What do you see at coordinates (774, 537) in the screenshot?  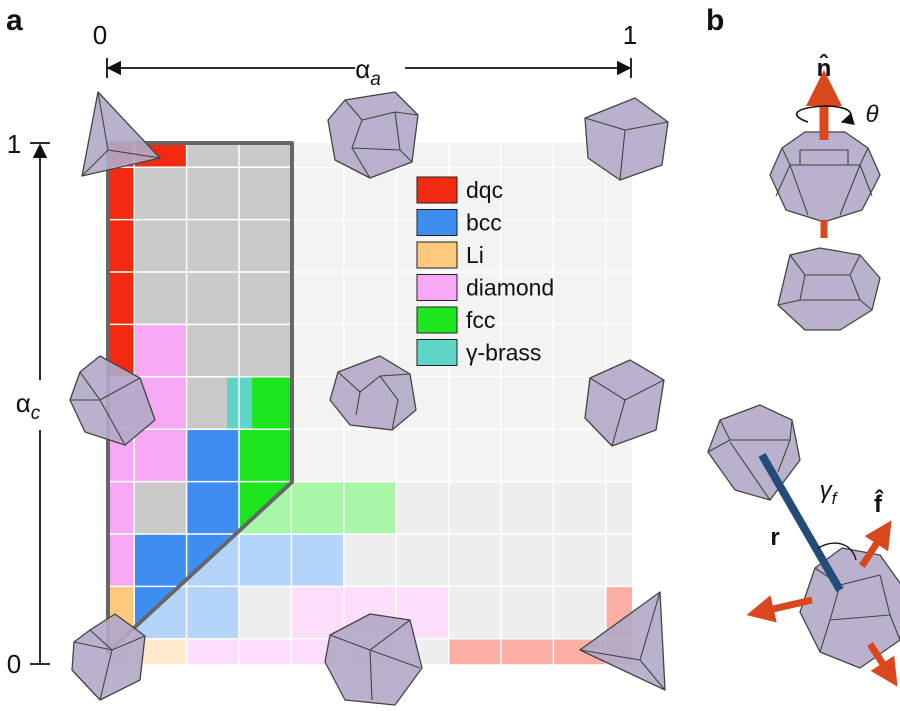 I see `distance-symbol: r` at bounding box center [774, 537].